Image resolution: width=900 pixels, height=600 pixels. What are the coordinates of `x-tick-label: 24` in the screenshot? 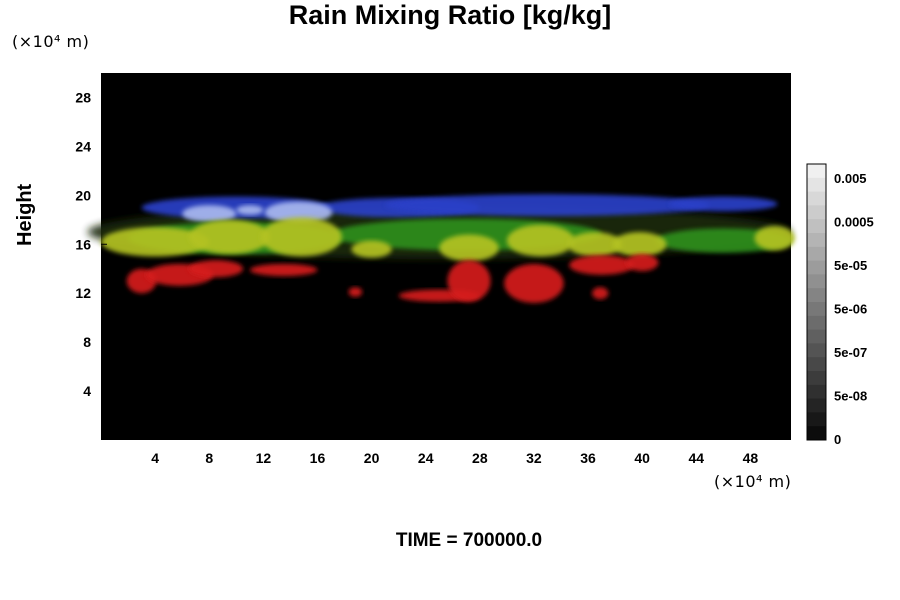 It's located at (426, 458).